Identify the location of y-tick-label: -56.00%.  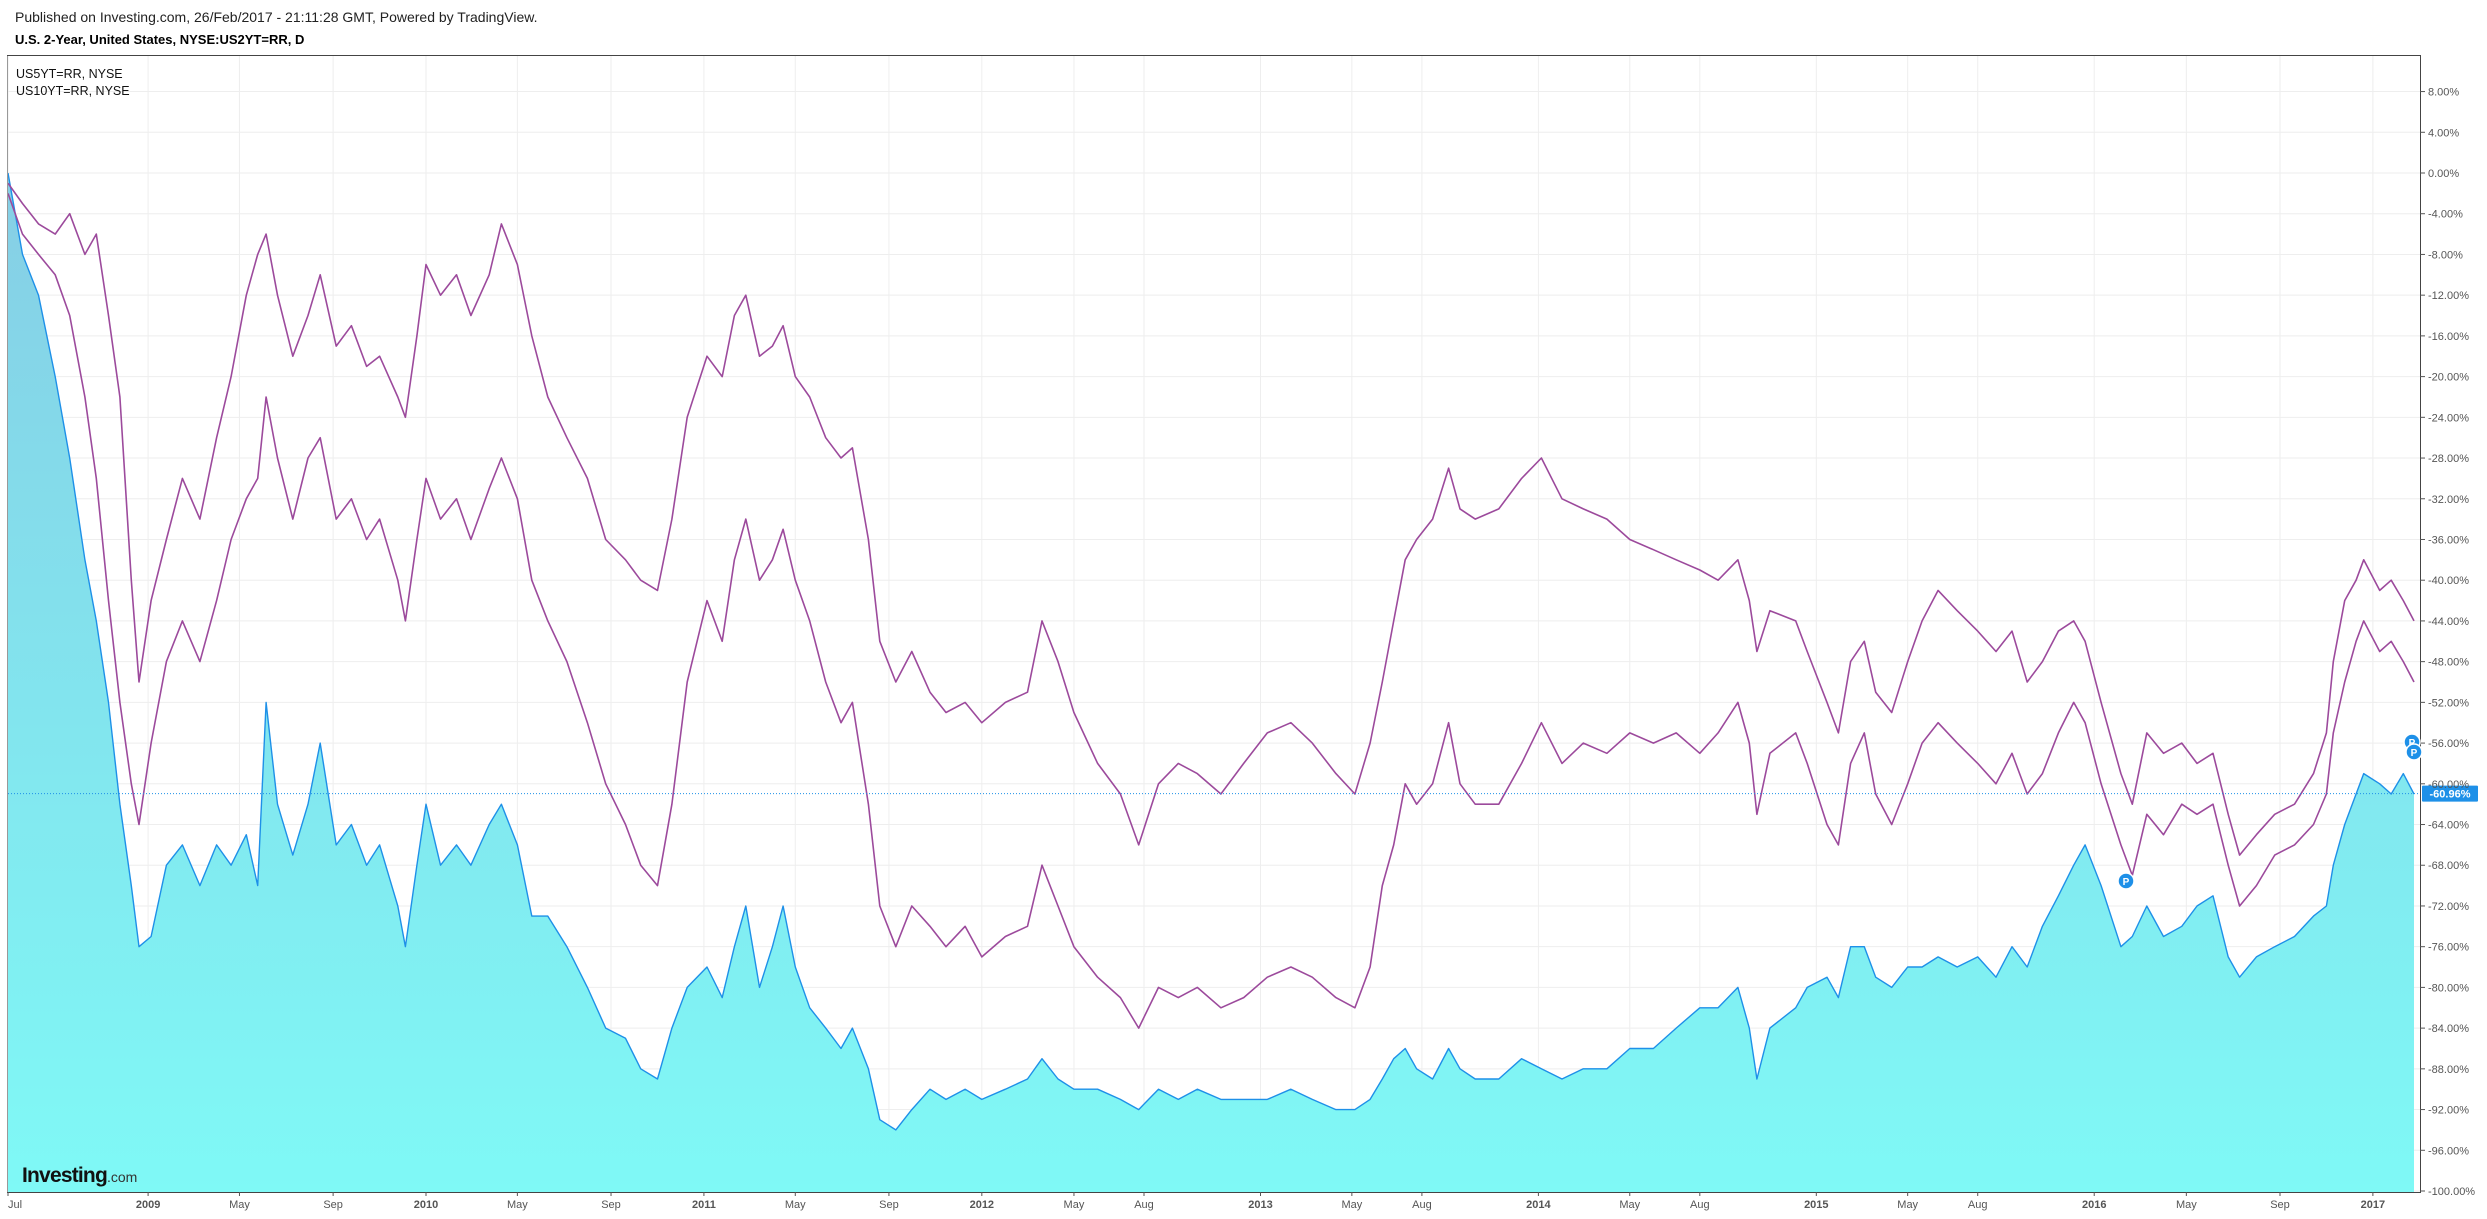
(2448, 744).